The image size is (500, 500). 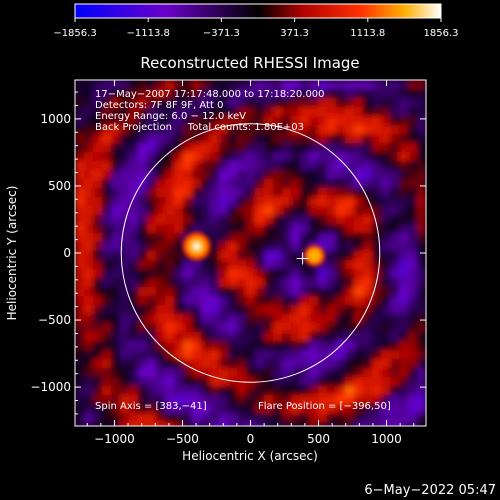 I want to click on y-axis-title: Heliocentric Y (arcsec), so click(x=12, y=253).